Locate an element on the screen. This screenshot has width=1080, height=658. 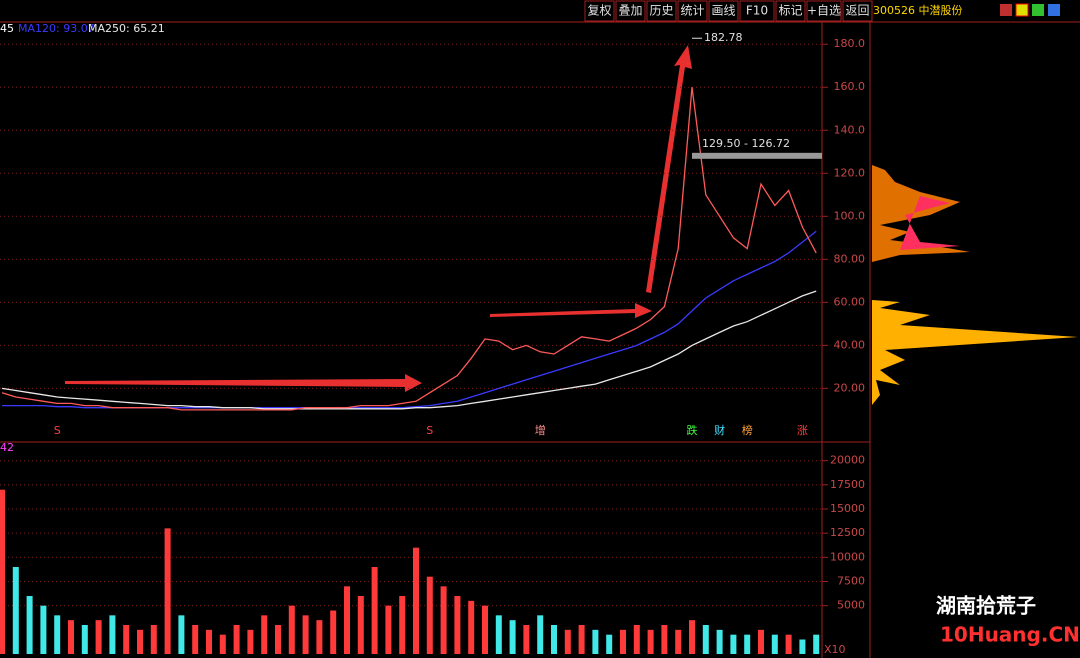
y-tick-label: 80.00 is located at coordinates (850, 258).